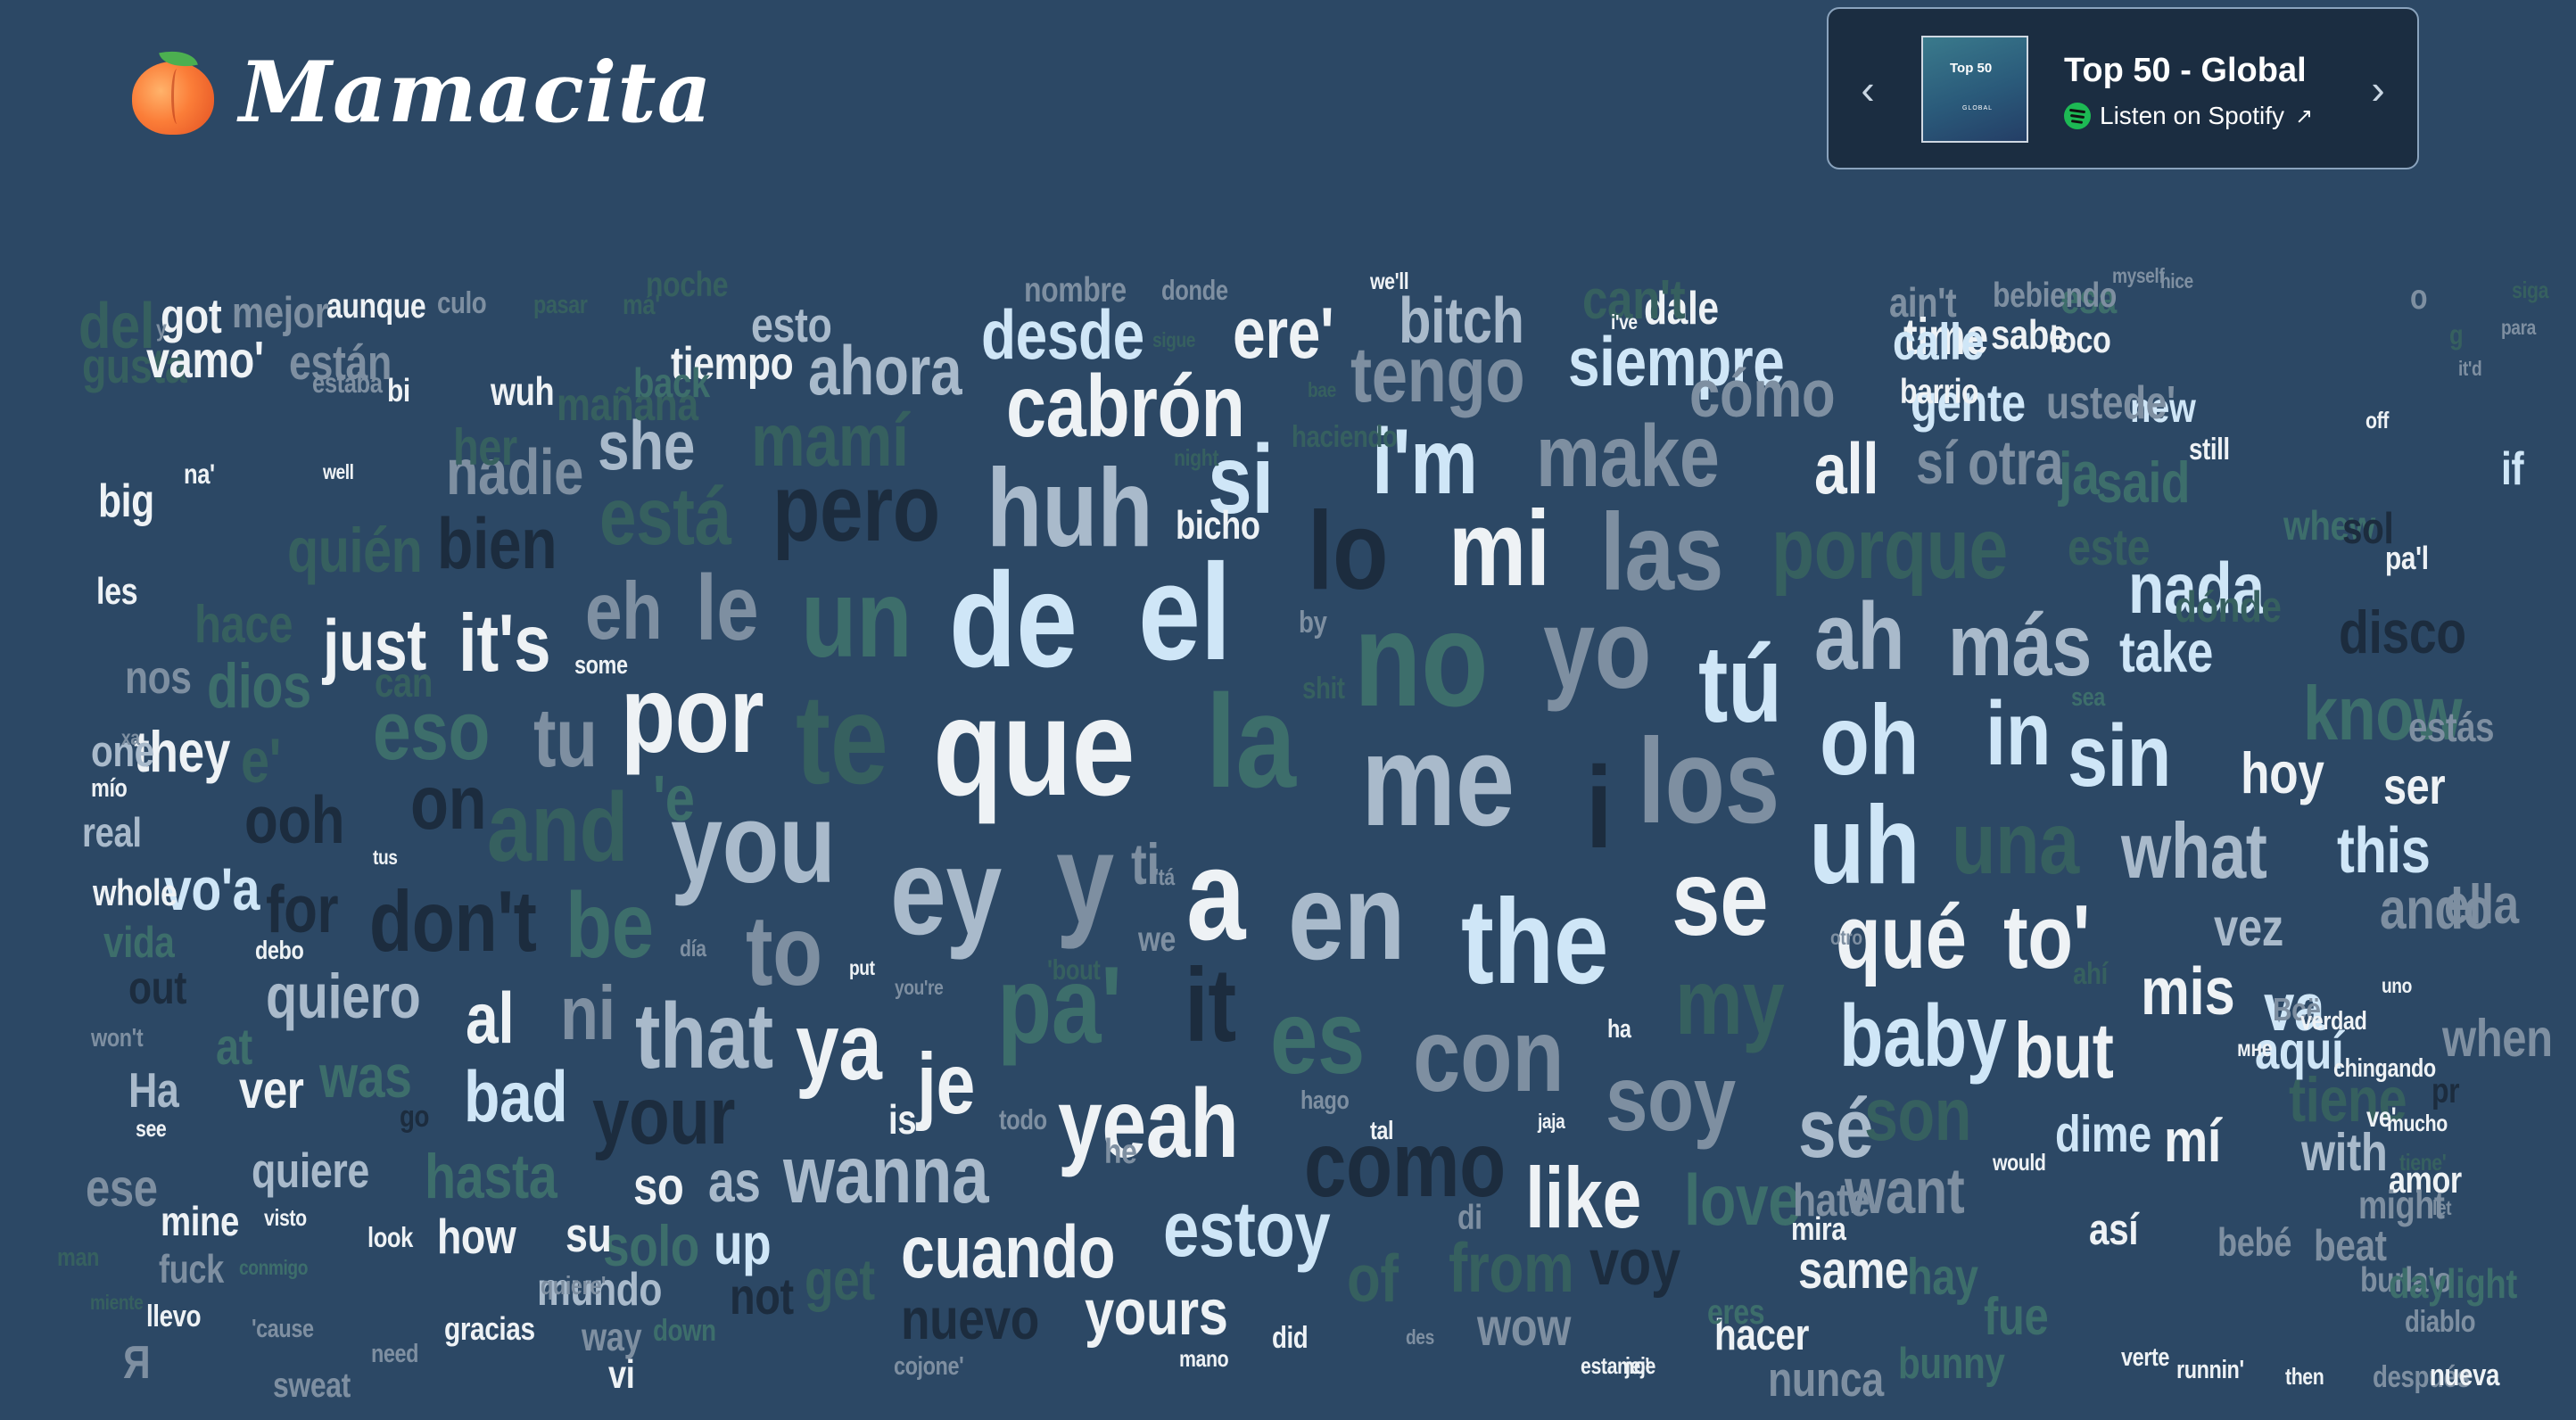 The width and height of the screenshot is (2576, 1420). I want to click on word-cloud-word: off, so click(2377, 420).